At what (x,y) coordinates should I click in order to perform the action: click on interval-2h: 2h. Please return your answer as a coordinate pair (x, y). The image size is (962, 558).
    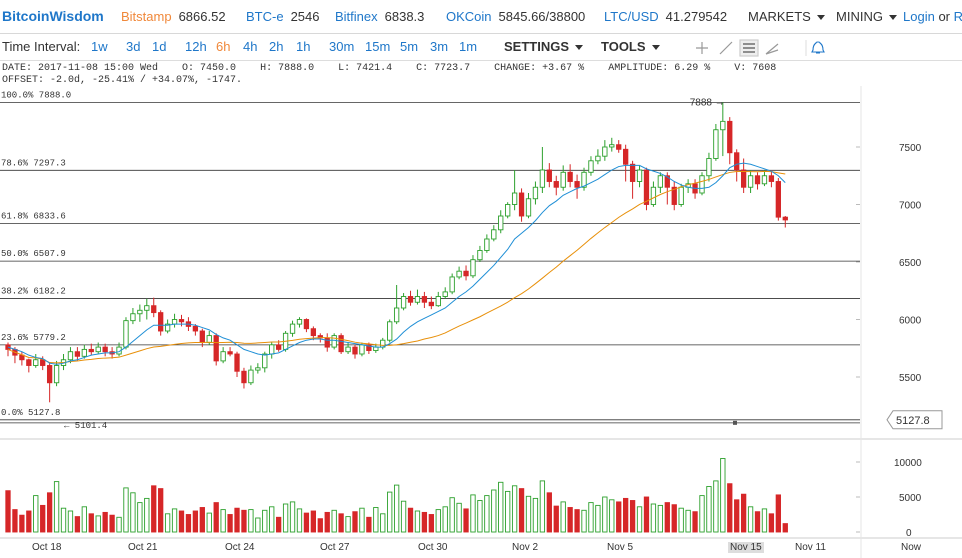
    Looking at the image, I should click on (276, 46).